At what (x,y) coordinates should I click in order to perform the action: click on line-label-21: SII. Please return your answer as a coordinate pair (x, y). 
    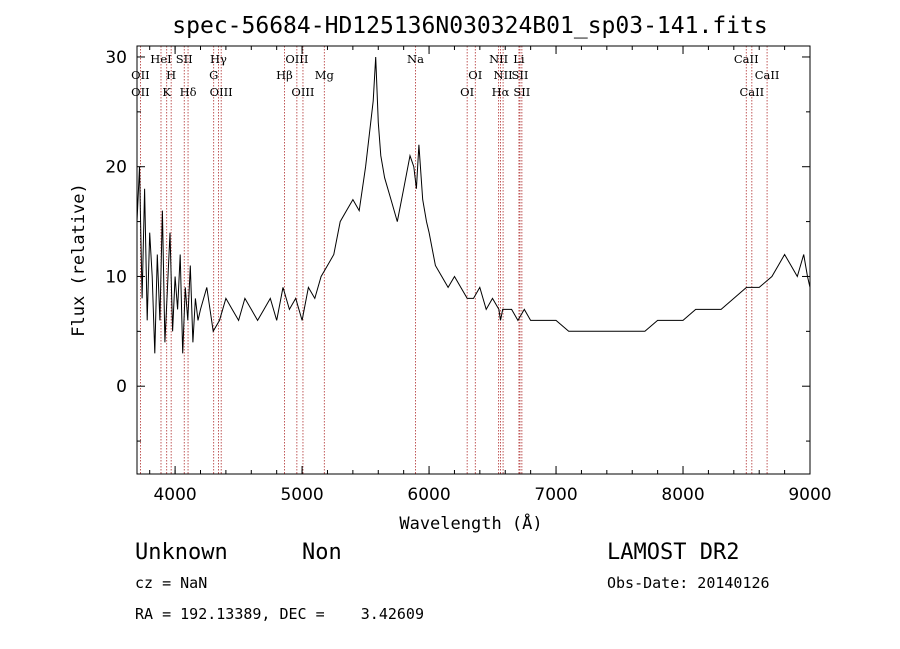
    Looking at the image, I should click on (519, 75).